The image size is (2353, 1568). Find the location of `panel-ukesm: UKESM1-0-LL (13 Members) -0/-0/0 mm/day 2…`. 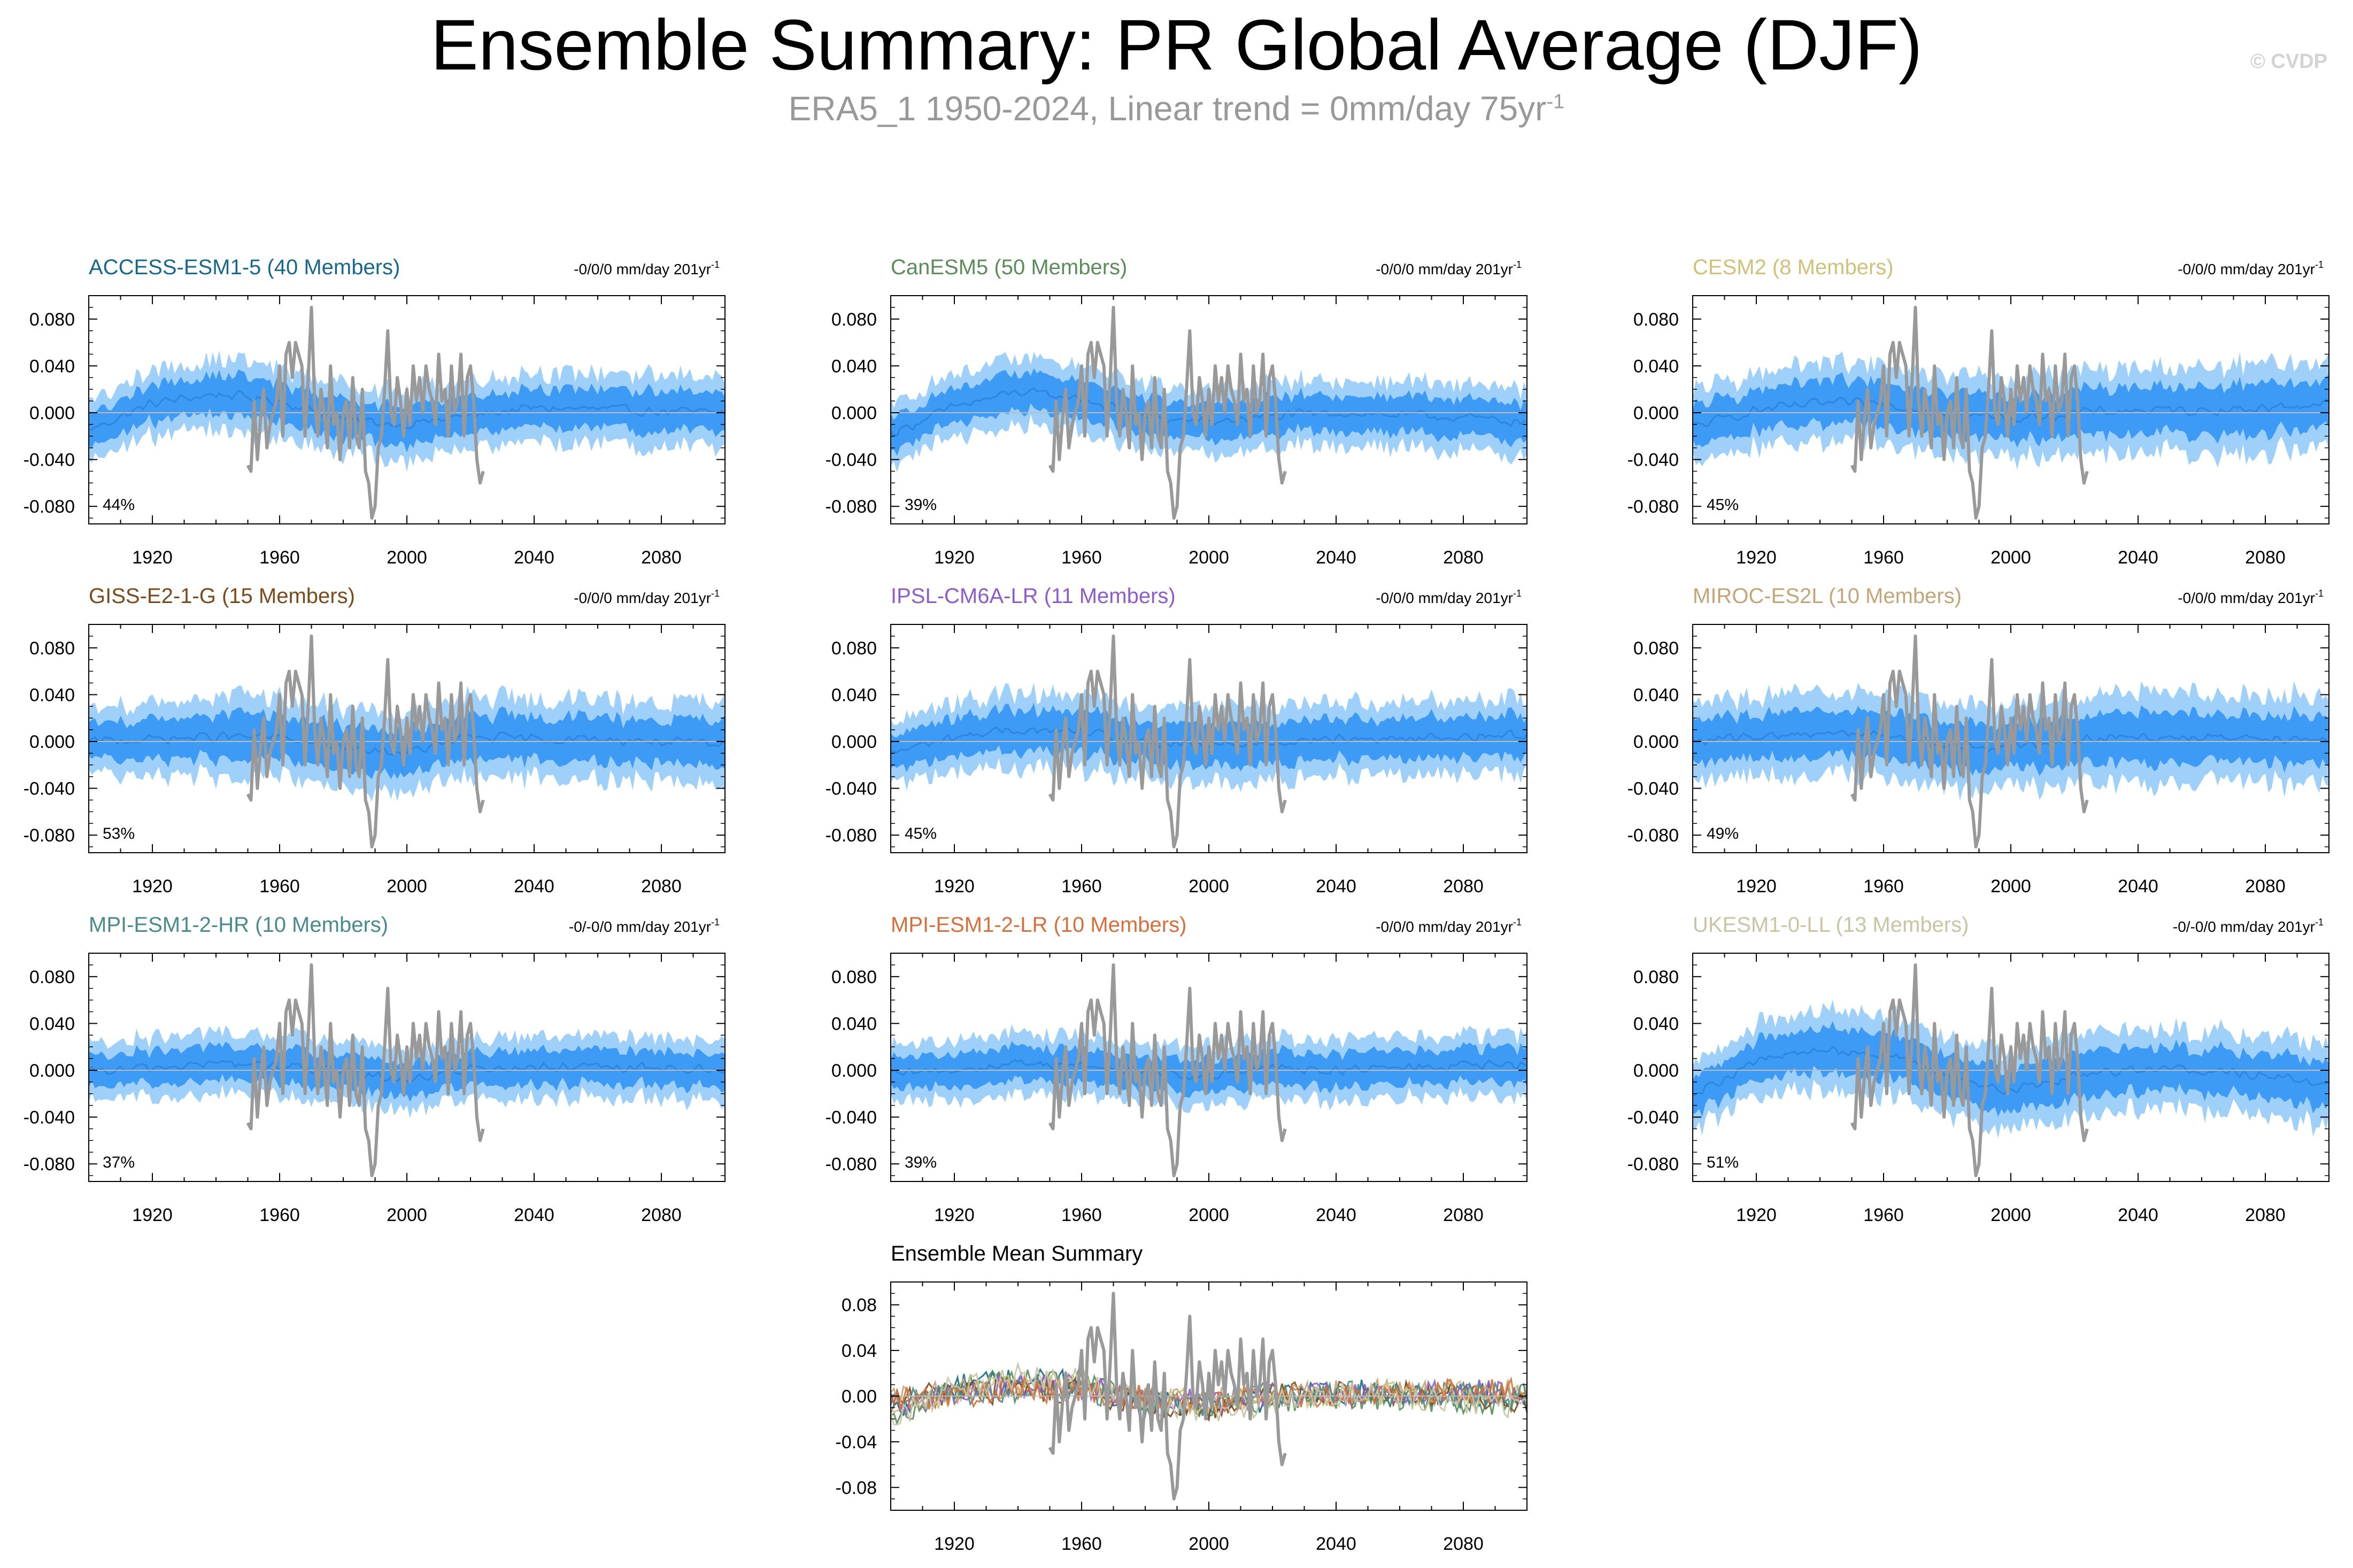

panel-ukesm: UKESM1-0-LL (13 Members) -0/-0/0 mm/day 2… is located at coordinates (1978, 1069).